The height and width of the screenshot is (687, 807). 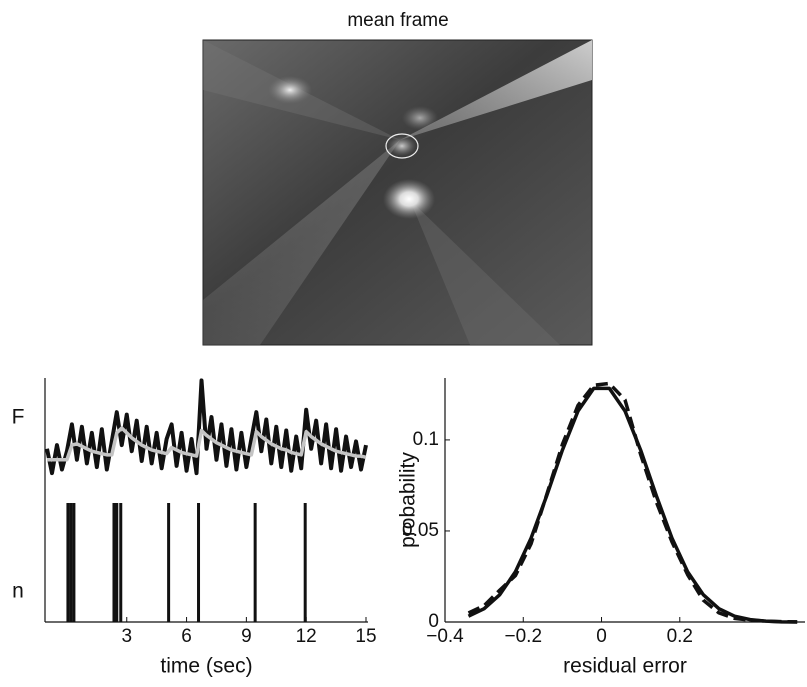 What do you see at coordinates (365, 636) in the screenshot?
I see `x-tick-label: 15` at bounding box center [365, 636].